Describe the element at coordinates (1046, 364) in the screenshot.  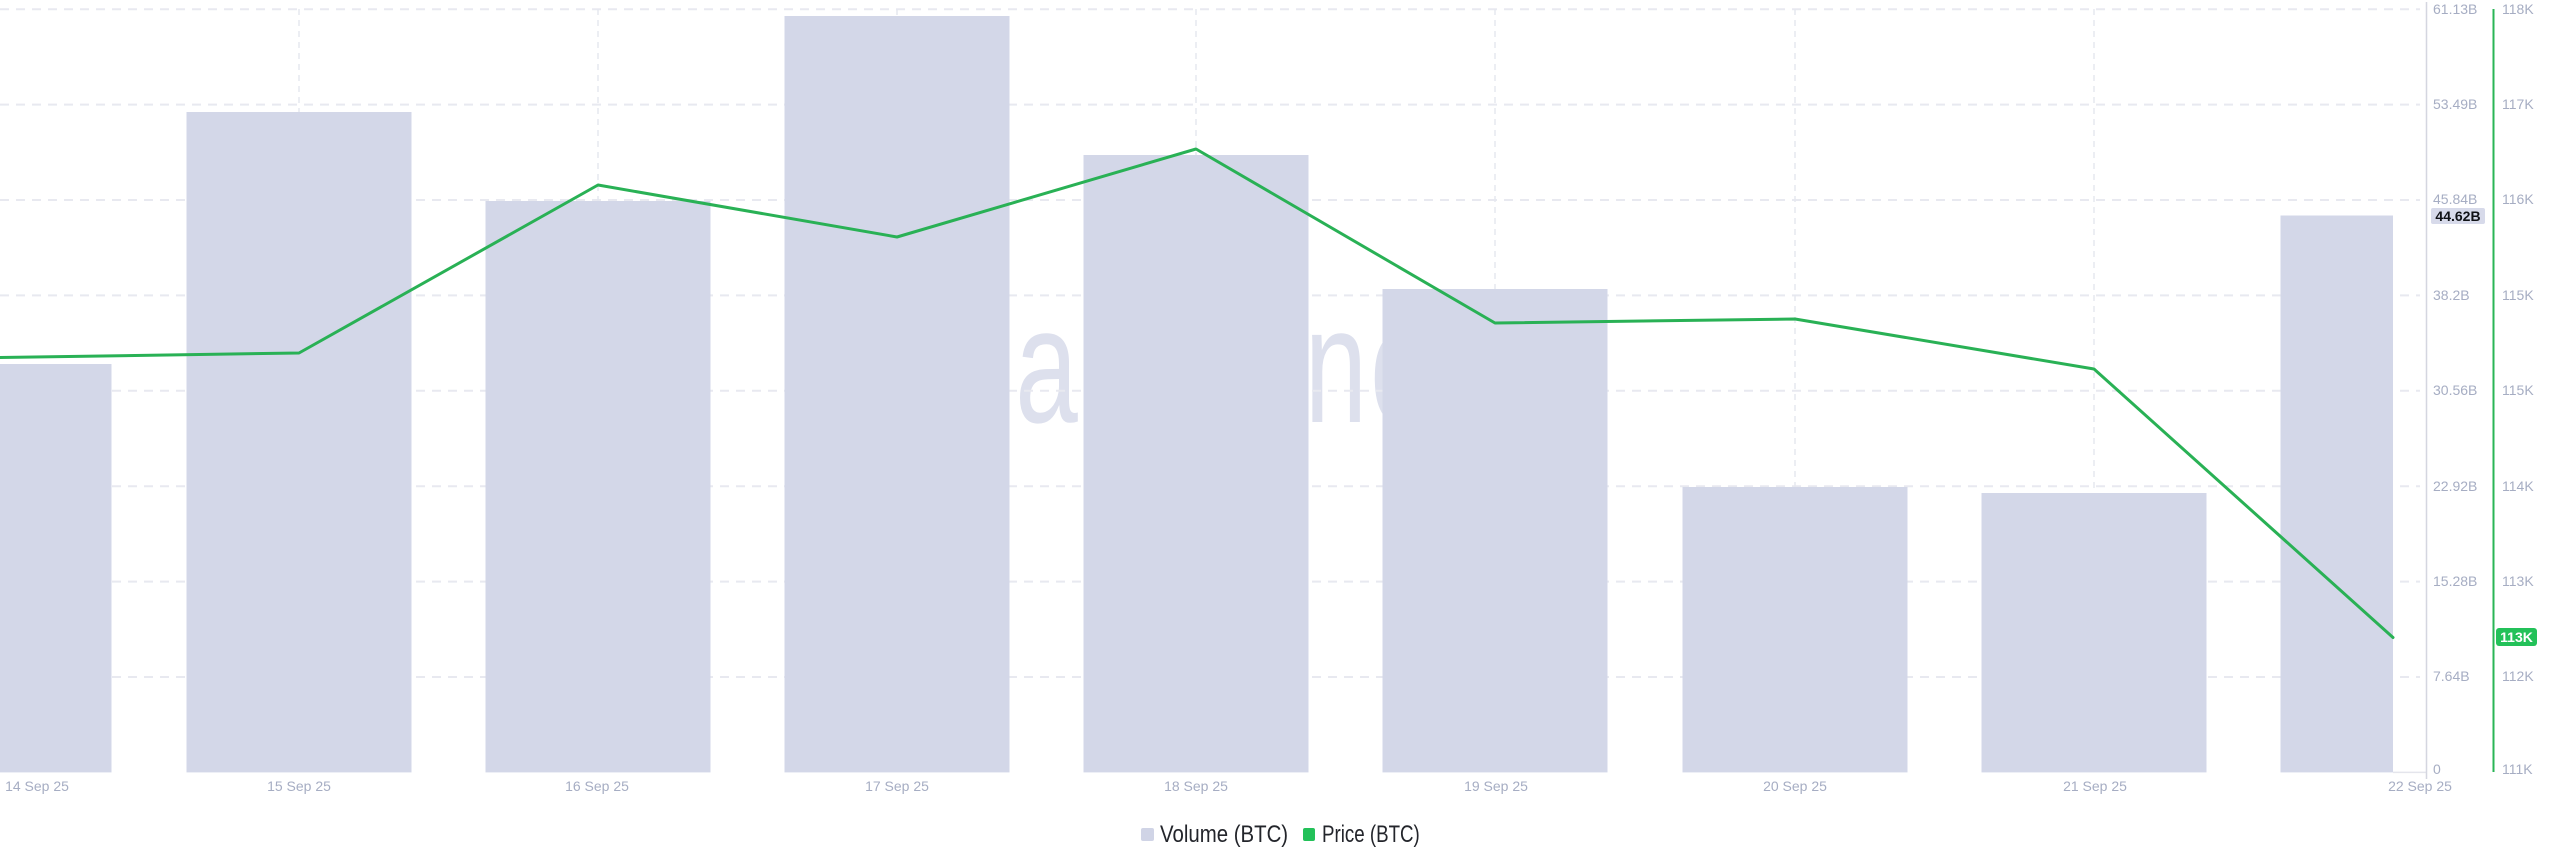
I see `svg-text: a` at that location.